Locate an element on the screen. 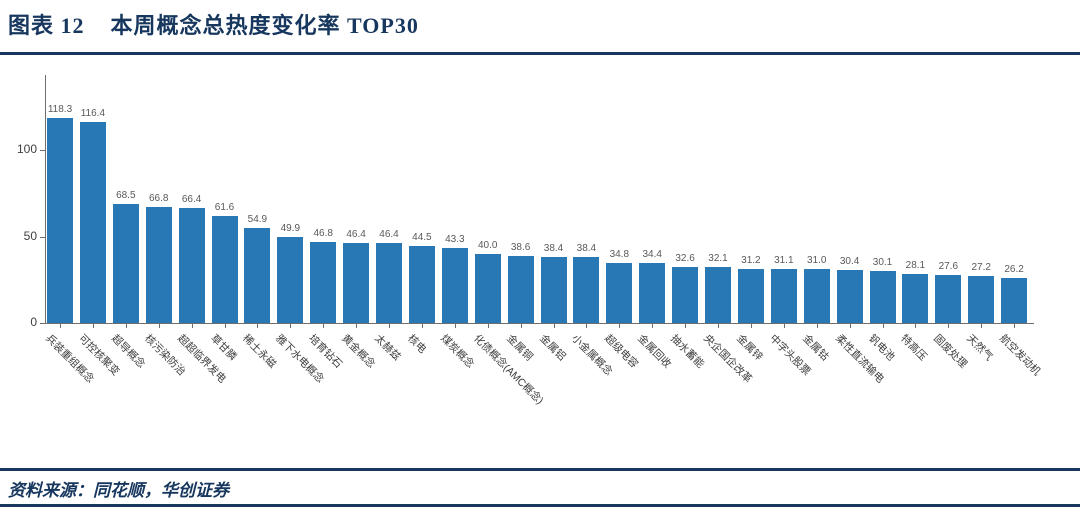 The width and height of the screenshot is (1080, 510). bar-value-label: 28.1 is located at coordinates (915, 266).